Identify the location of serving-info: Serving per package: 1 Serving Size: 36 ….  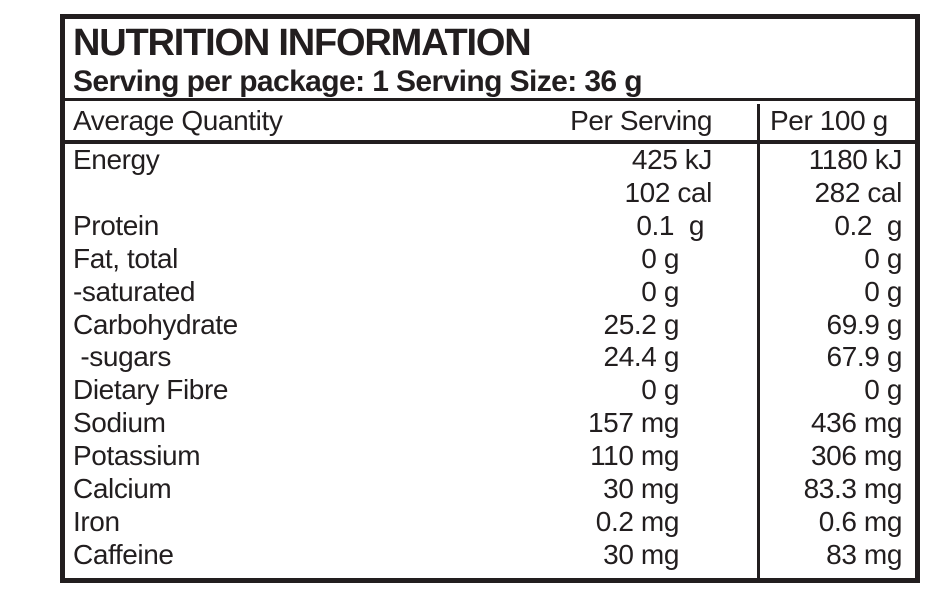
(358, 81).